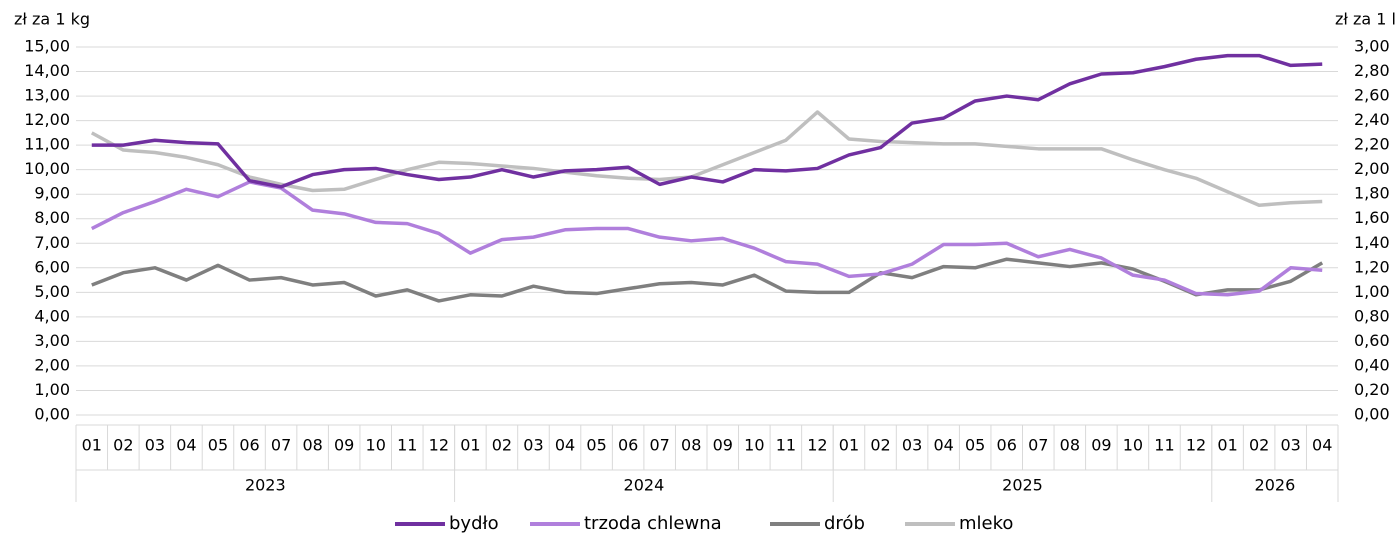 This screenshot has height=535, width=1400. Describe the element at coordinates (644, 485) in the screenshot. I see `x-group-label: 2024` at that location.